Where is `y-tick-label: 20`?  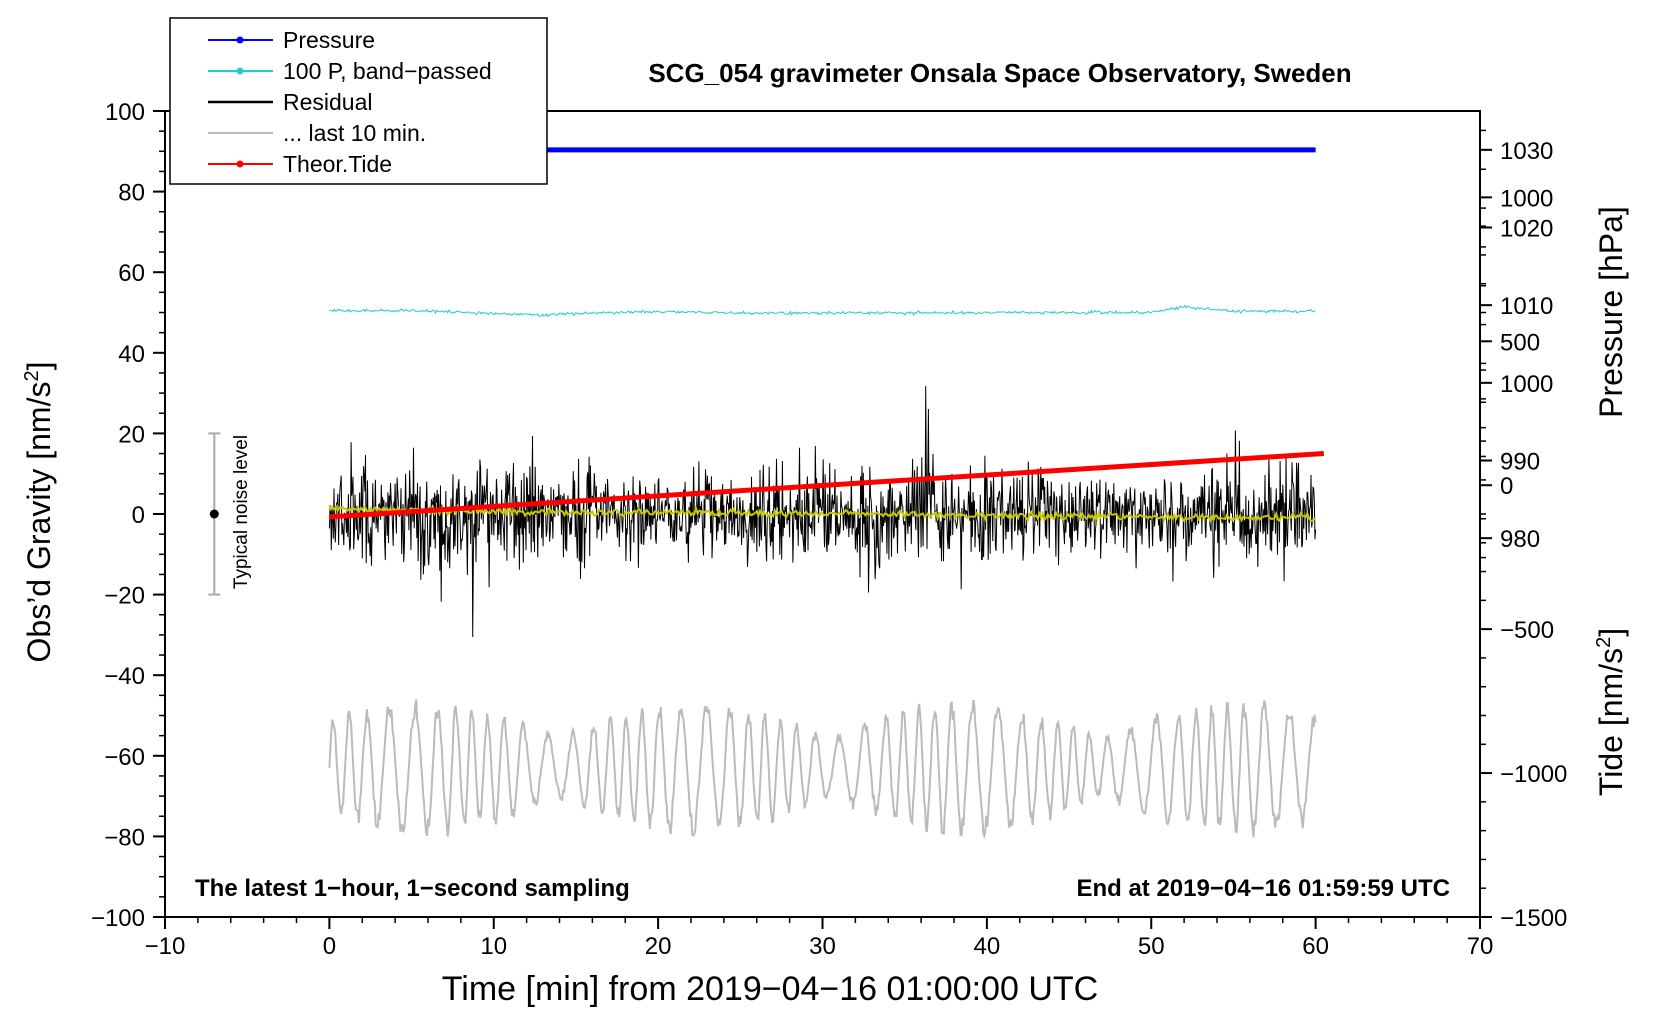
y-tick-label: 20 is located at coordinates (131, 434).